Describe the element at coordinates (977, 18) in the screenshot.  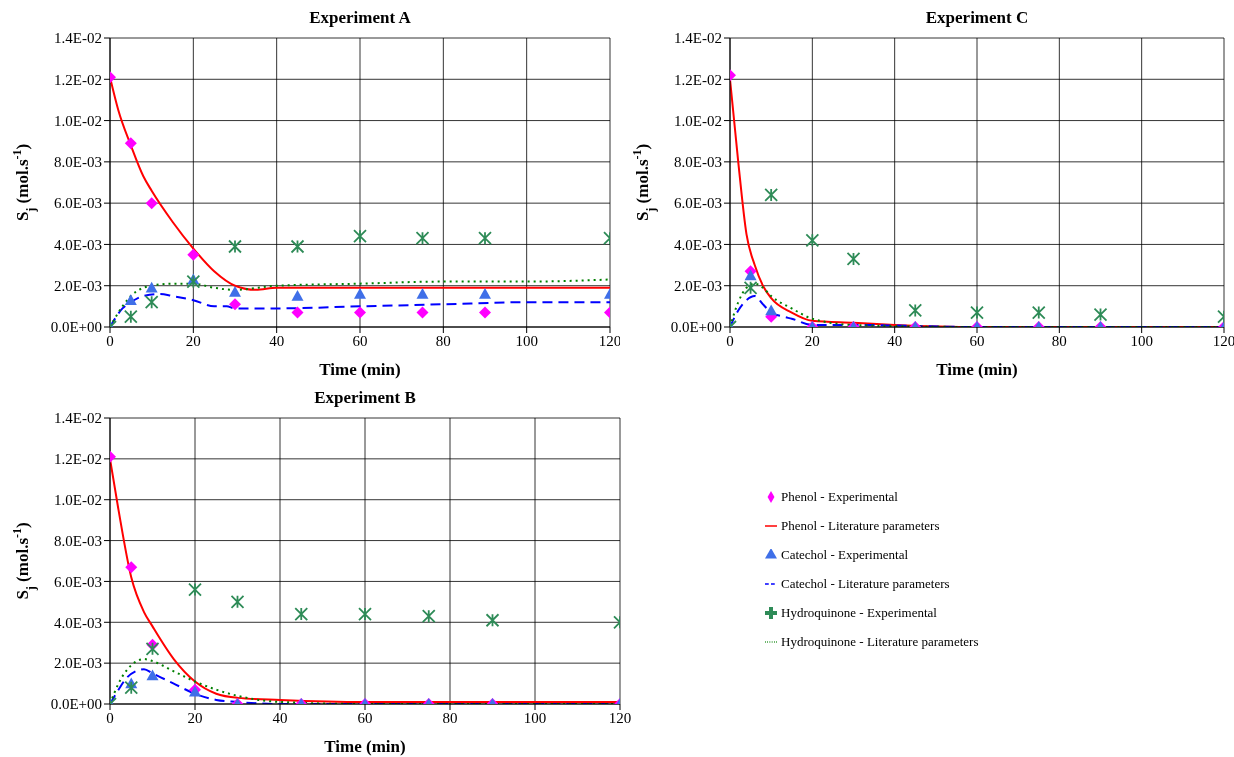
I see `chart-title: Experiment C` at that location.